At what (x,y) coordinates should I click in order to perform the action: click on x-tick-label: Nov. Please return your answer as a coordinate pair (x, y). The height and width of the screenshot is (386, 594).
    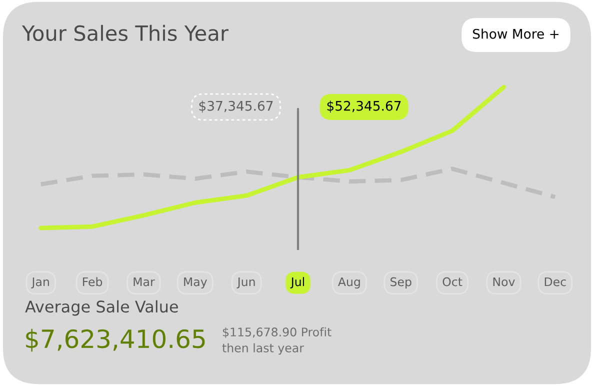
    Looking at the image, I should click on (504, 281).